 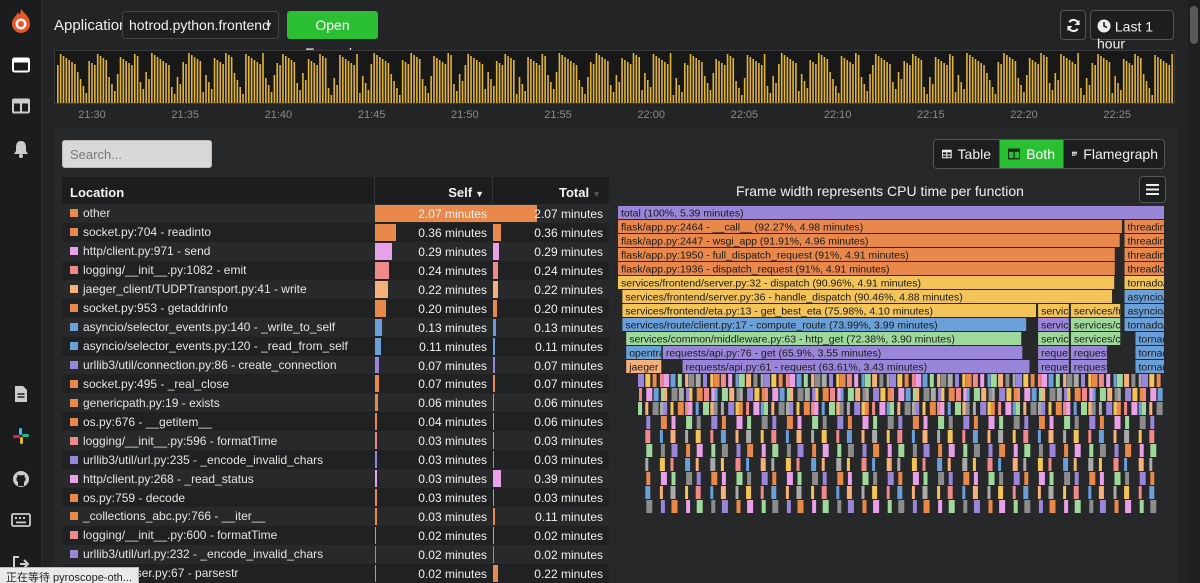 I want to click on flame-frame: service, so click(x=1056, y=339).